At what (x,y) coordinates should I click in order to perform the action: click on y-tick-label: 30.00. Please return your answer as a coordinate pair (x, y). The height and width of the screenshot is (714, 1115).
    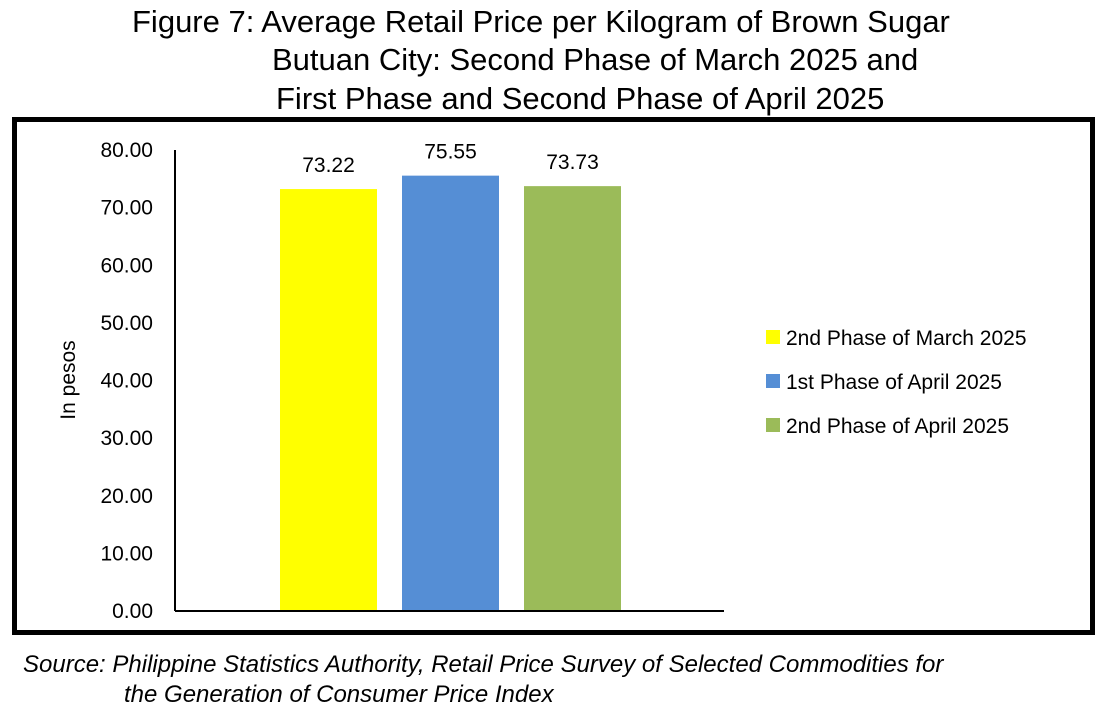
    Looking at the image, I should click on (126, 438).